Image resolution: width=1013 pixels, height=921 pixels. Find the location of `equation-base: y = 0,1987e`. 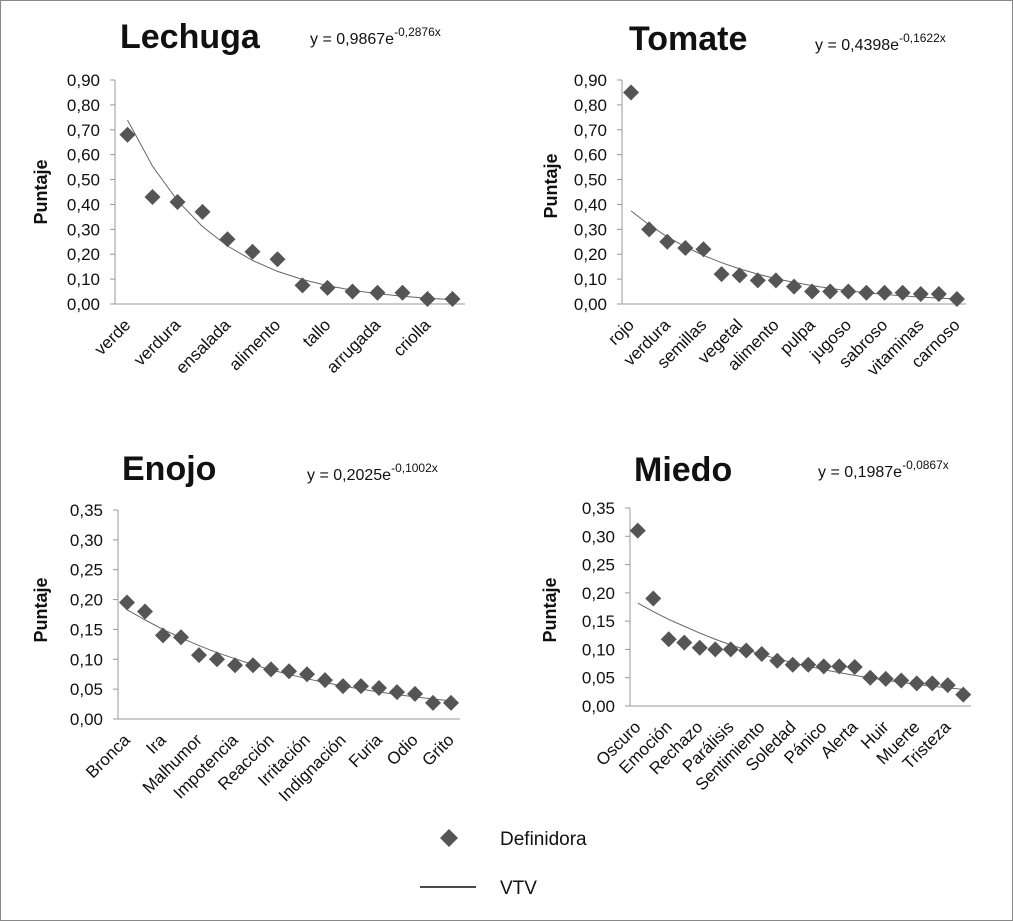

equation-base: y = 0,1987e is located at coordinates (860, 472).